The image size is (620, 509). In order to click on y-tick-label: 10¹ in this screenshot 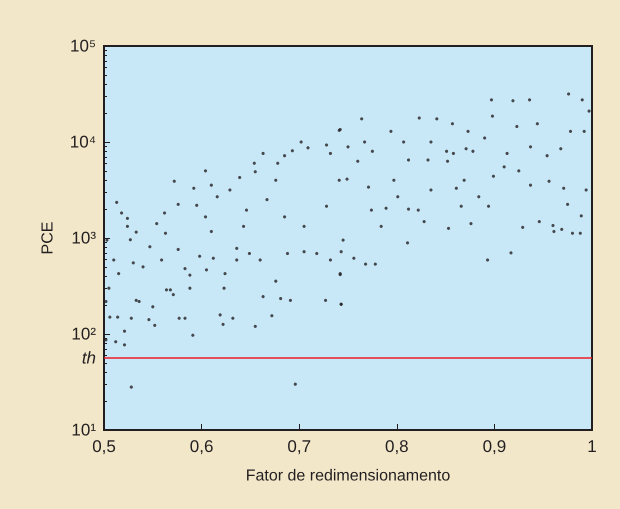, I will do `click(83, 430)`.